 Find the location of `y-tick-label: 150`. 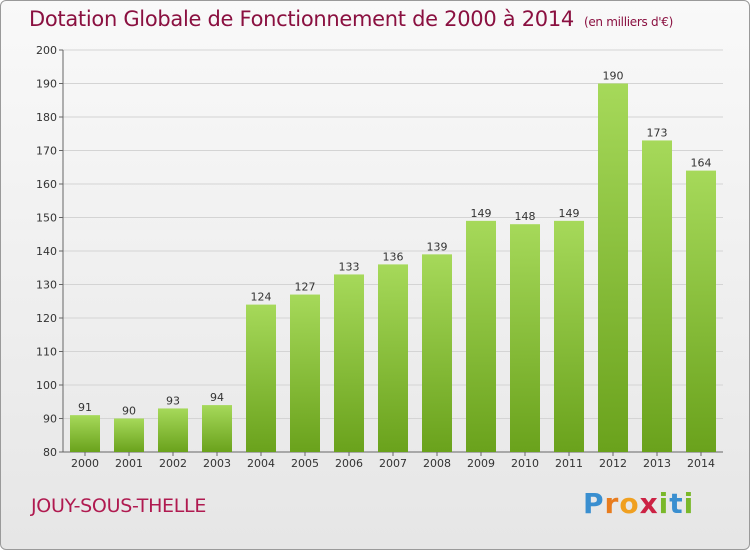

y-tick-label: 150 is located at coordinates (46, 218).